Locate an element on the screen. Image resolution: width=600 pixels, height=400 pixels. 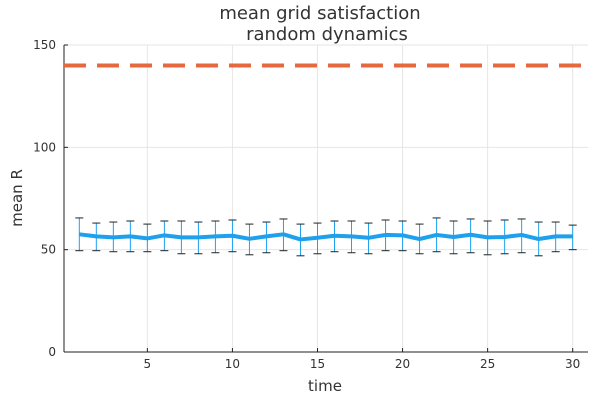
x-tick-label: 5 is located at coordinates (148, 364).